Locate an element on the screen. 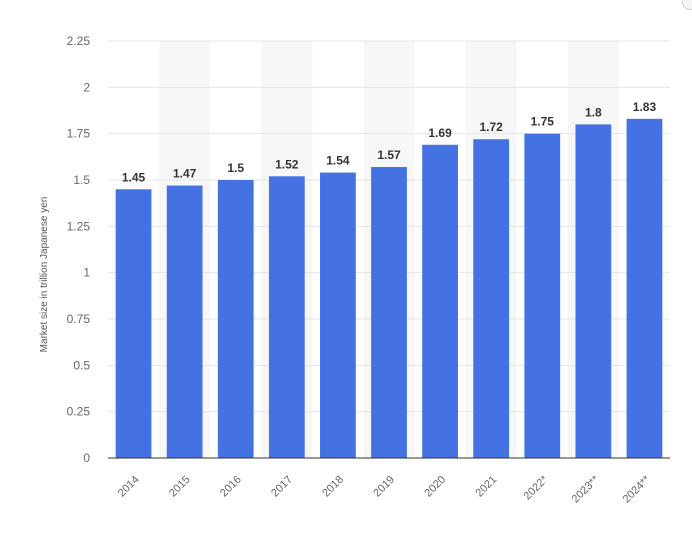 The height and width of the screenshot is (536, 692). y-tick-label: 0.75 is located at coordinates (79, 319).